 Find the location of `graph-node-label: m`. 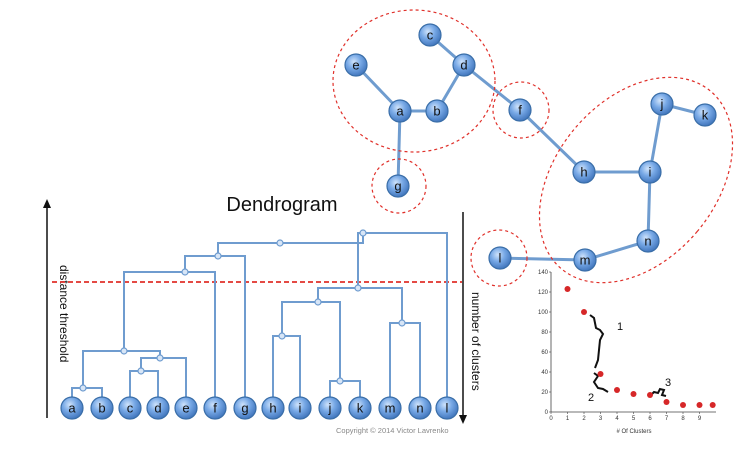

graph-node-label: m is located at coordinates (585, 260).